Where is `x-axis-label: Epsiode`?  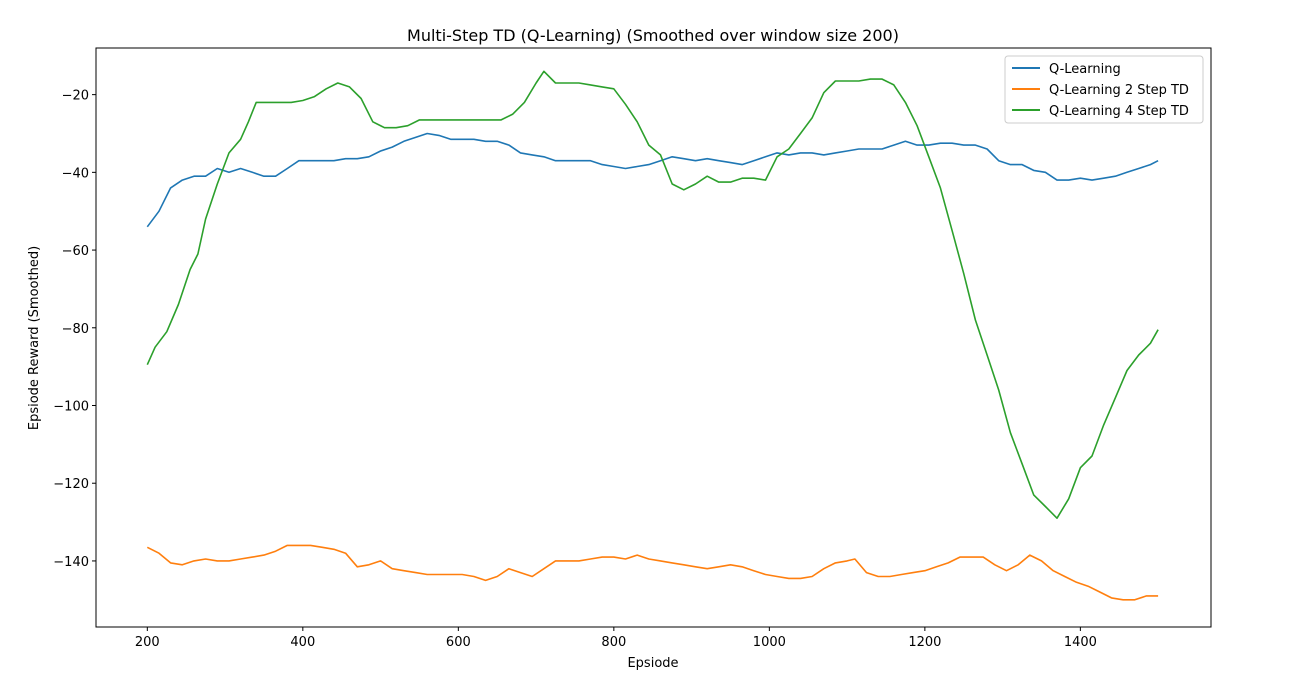
x-axis-label: Epsiode is located at coordinates (652, 663).